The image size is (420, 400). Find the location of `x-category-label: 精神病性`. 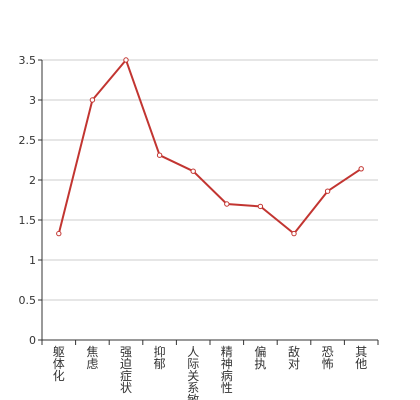

x-category-label: 精神病性 is located at coordinates (227, 370).